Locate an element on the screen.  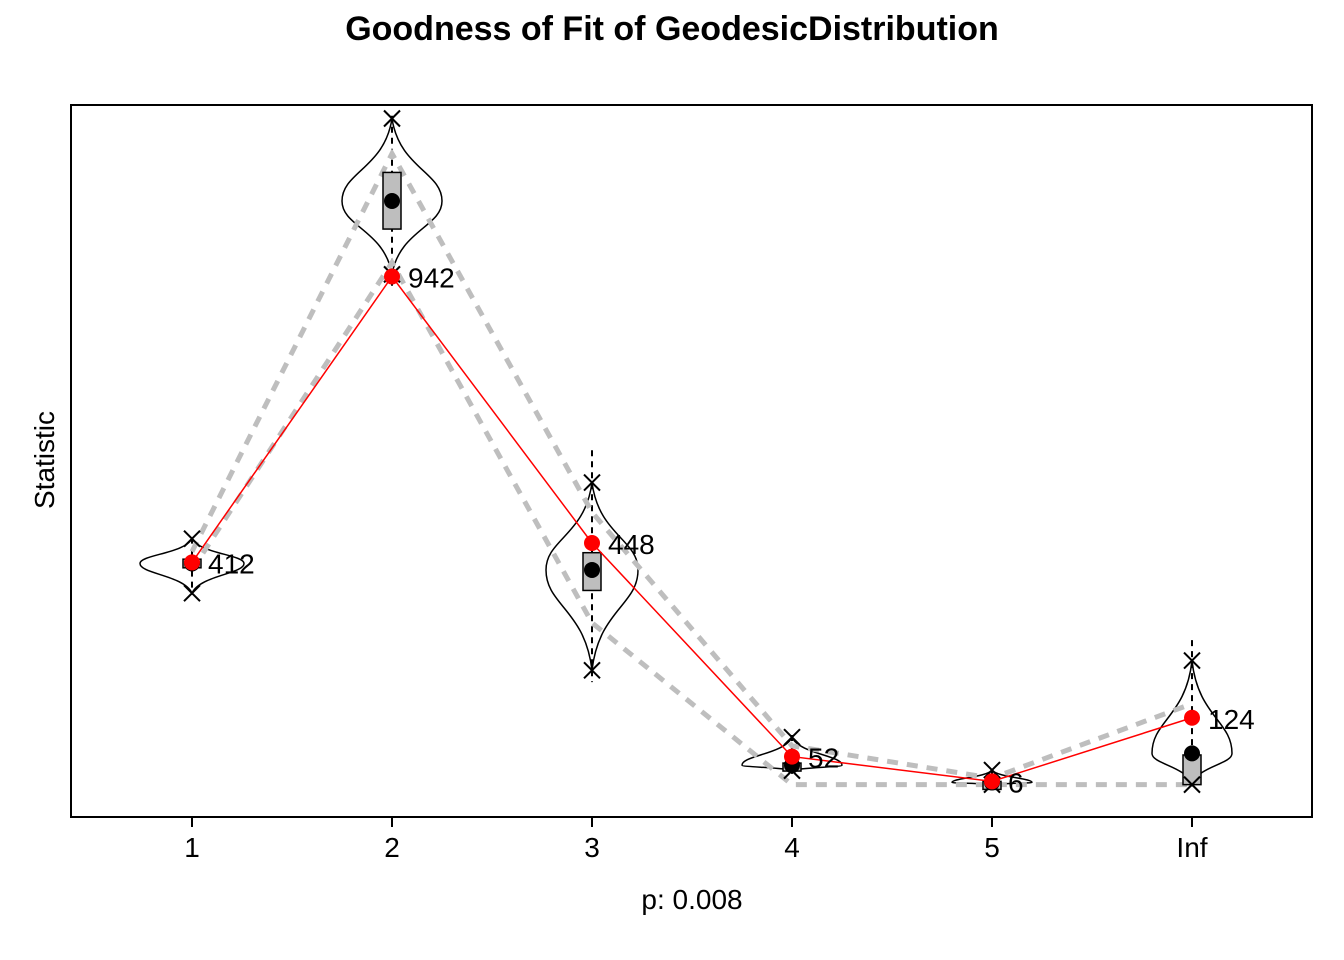
x-tick-label: Inf is located at coordinates (1191, 847).